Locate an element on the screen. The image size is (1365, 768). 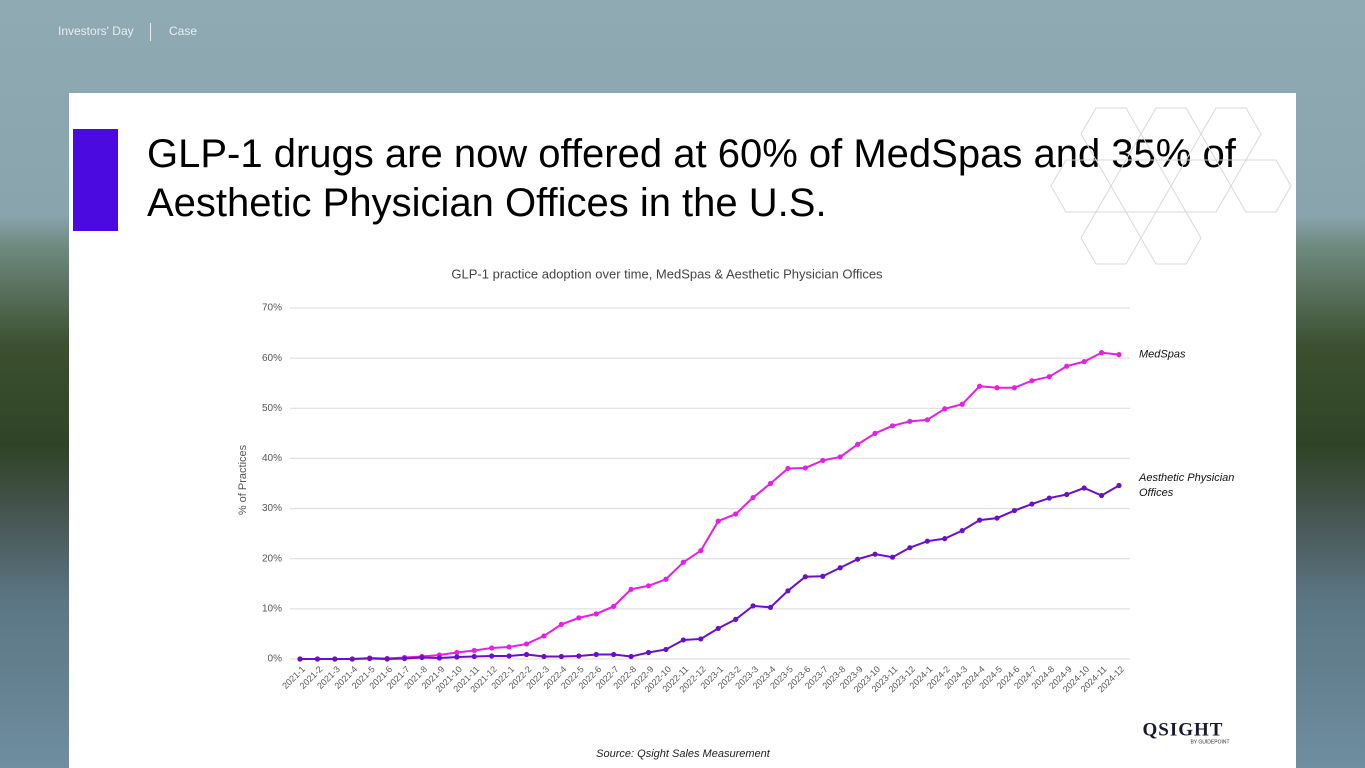
section-label: Case is located at coordinates (183, 31).